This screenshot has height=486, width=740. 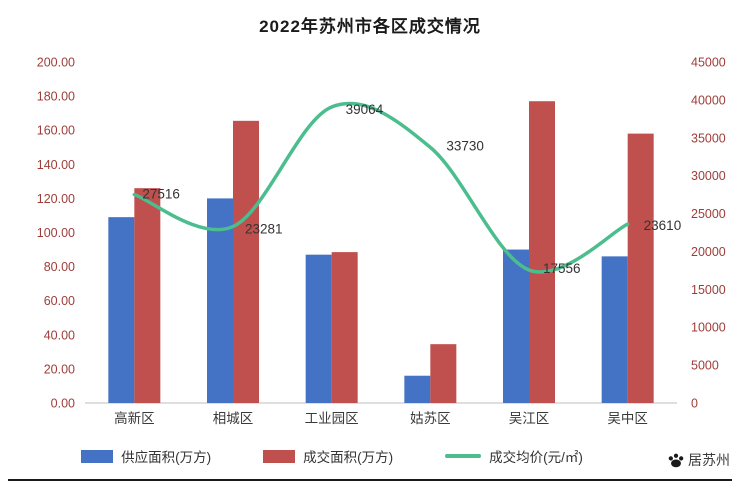 What do you see at coordinates (166, 457) in the screenshot?
I see `legend-label-supply: 供应面积(万方)` at bounding box center [166, 457].